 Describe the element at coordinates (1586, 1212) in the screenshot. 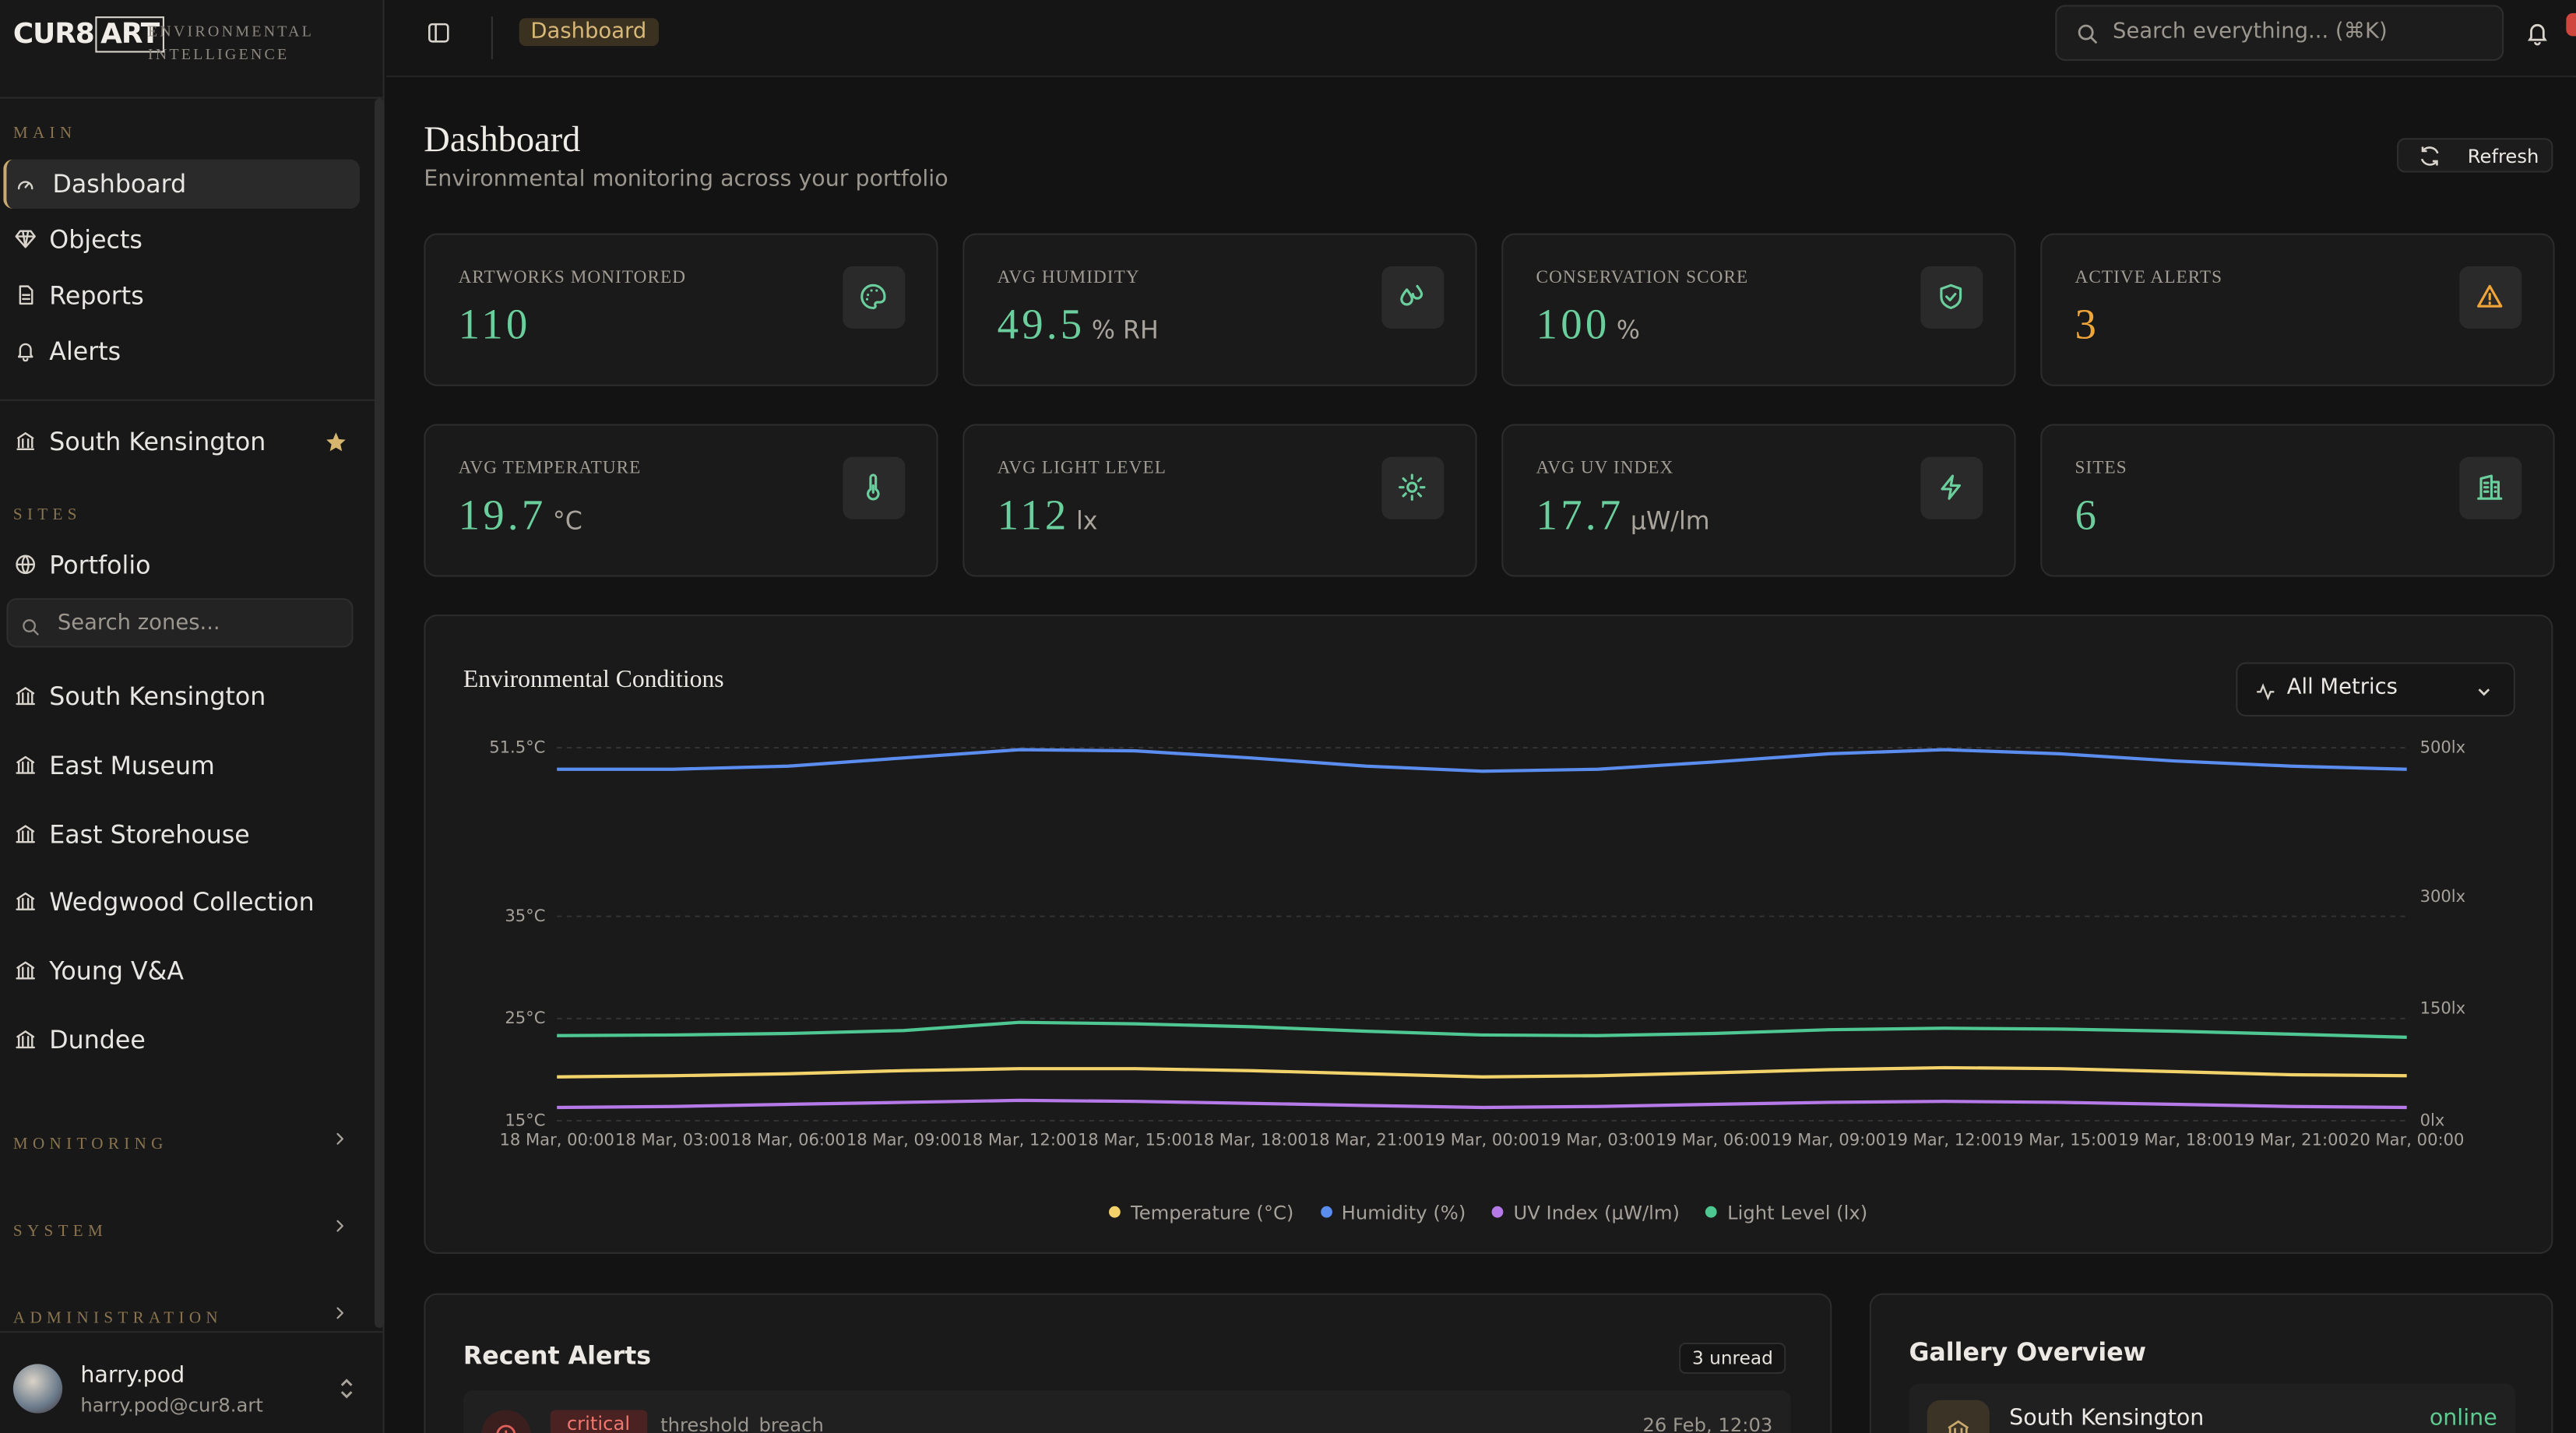

I see `legend-item: UV Index (μW/lm)` at that location.